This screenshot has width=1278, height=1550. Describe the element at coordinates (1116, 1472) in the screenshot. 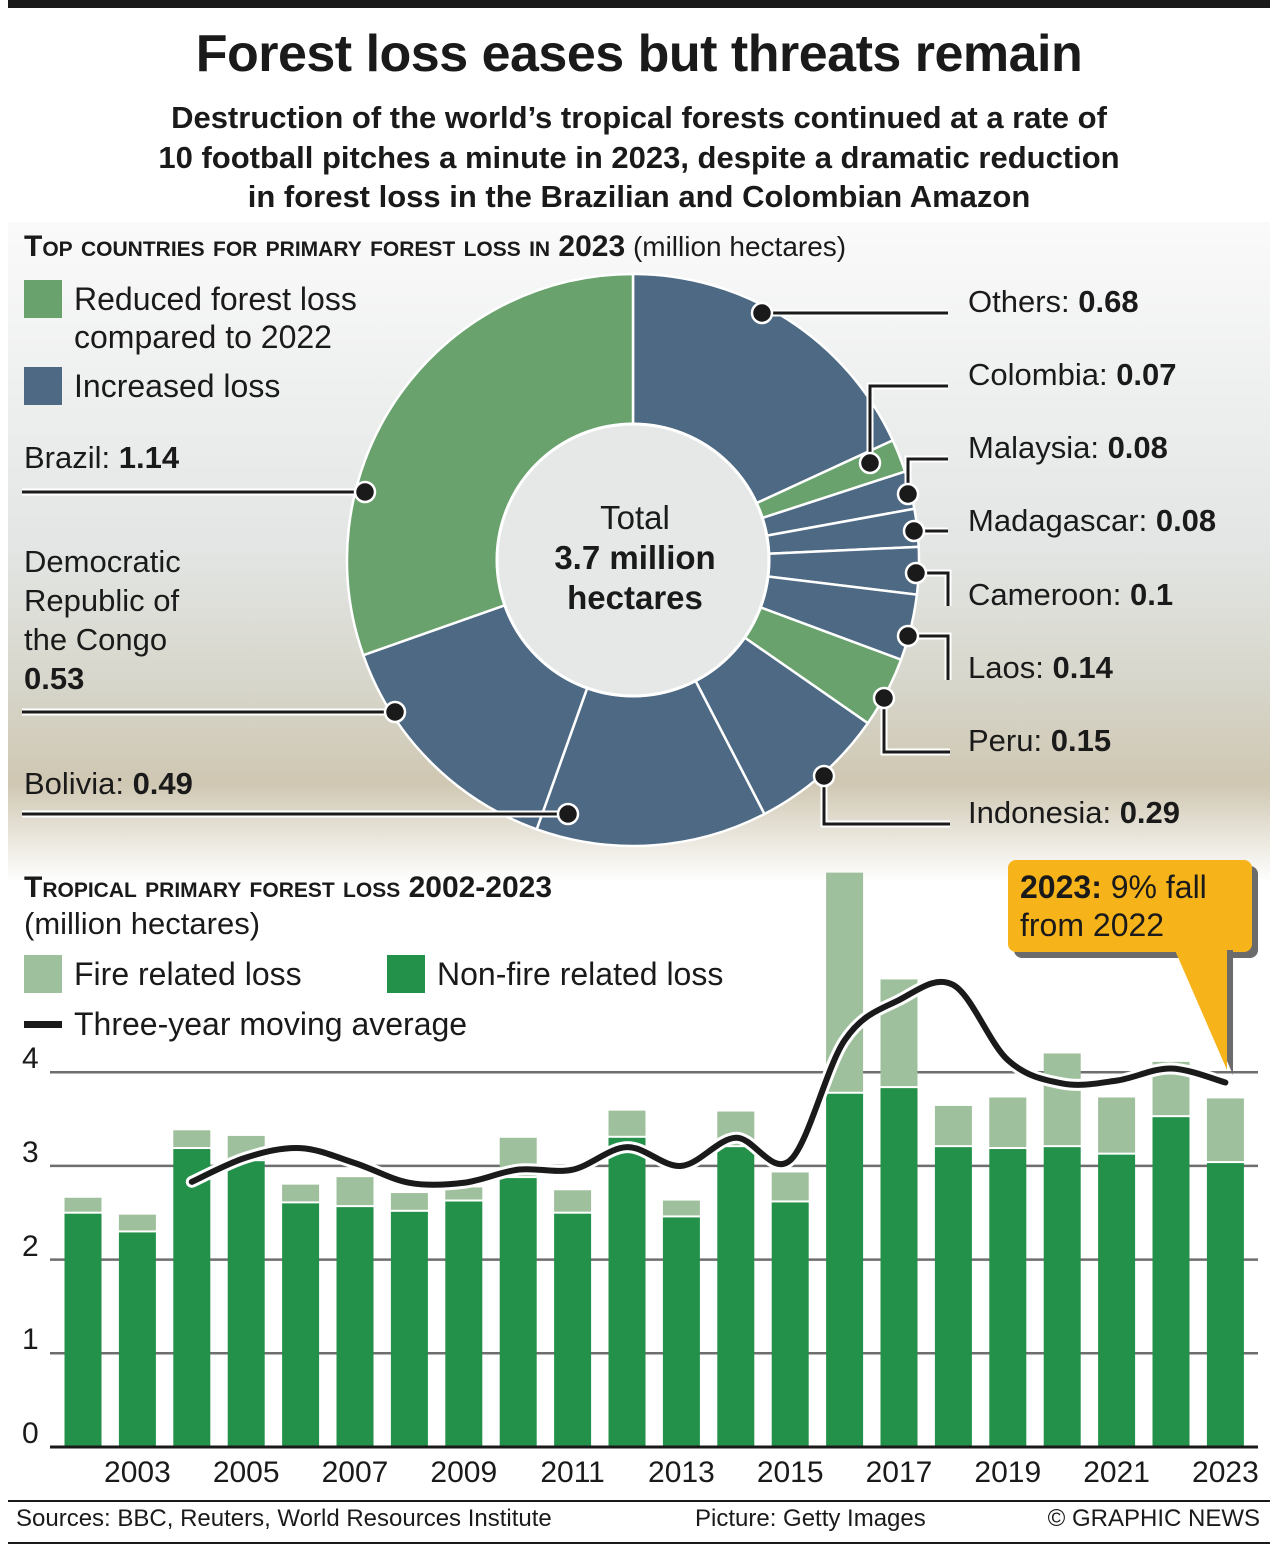

I see `x-tick-label: 2021` at that location.